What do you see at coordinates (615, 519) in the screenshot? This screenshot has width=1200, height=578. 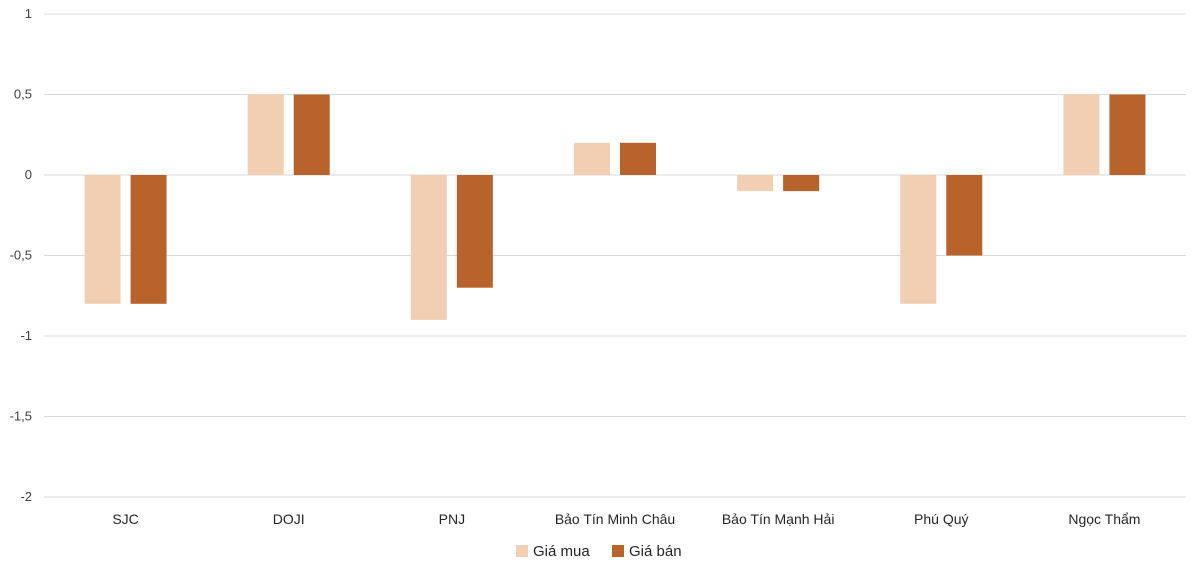 I see `x-category-label: Bảo Tín Minh Châu` at bounding box center [615, 519].